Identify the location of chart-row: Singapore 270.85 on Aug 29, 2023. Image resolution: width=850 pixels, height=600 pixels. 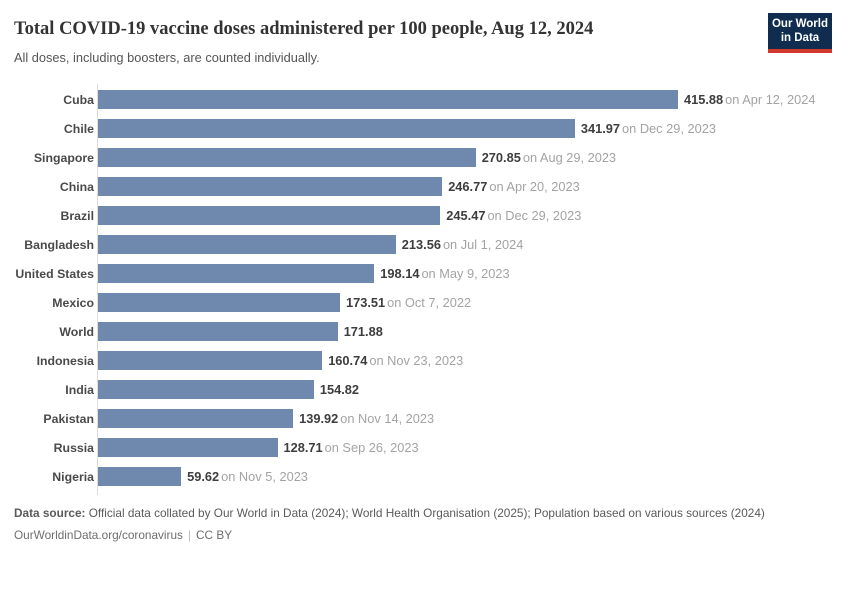
(421, 157).